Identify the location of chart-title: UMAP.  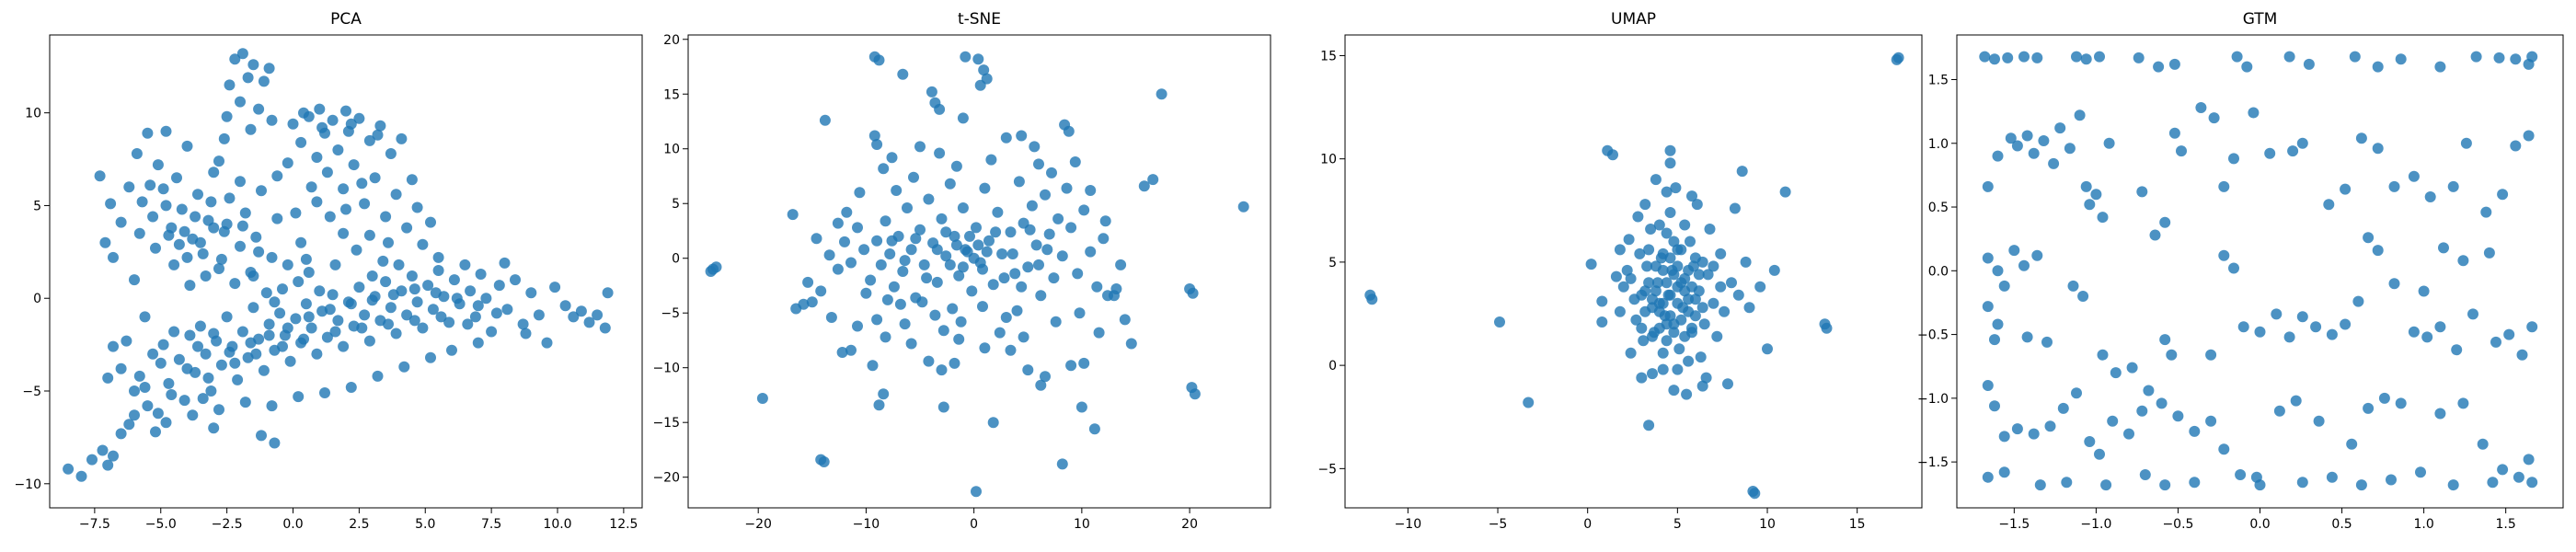
(1633, 19).